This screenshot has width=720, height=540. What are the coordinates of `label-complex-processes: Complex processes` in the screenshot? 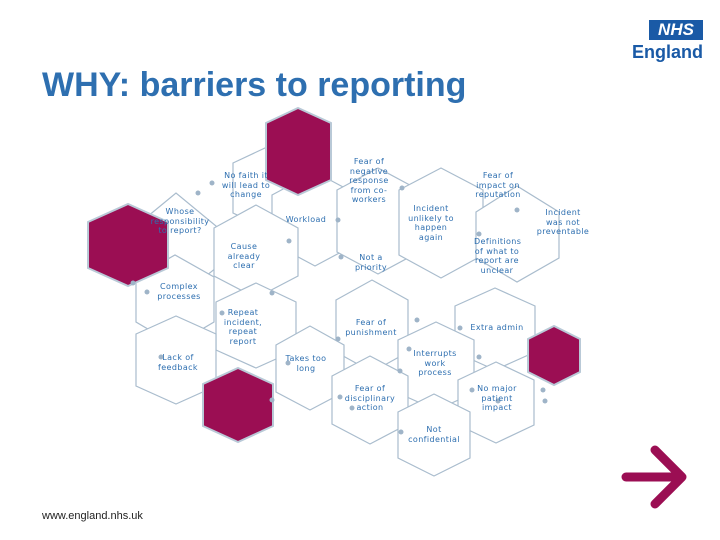 It's located at (179, 291).